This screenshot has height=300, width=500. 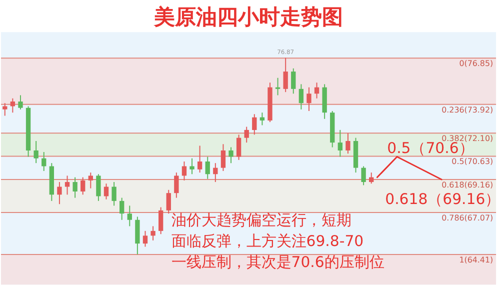 I want to click on ref-line-label: 0.5(70.63), so click(x=473, y=161).